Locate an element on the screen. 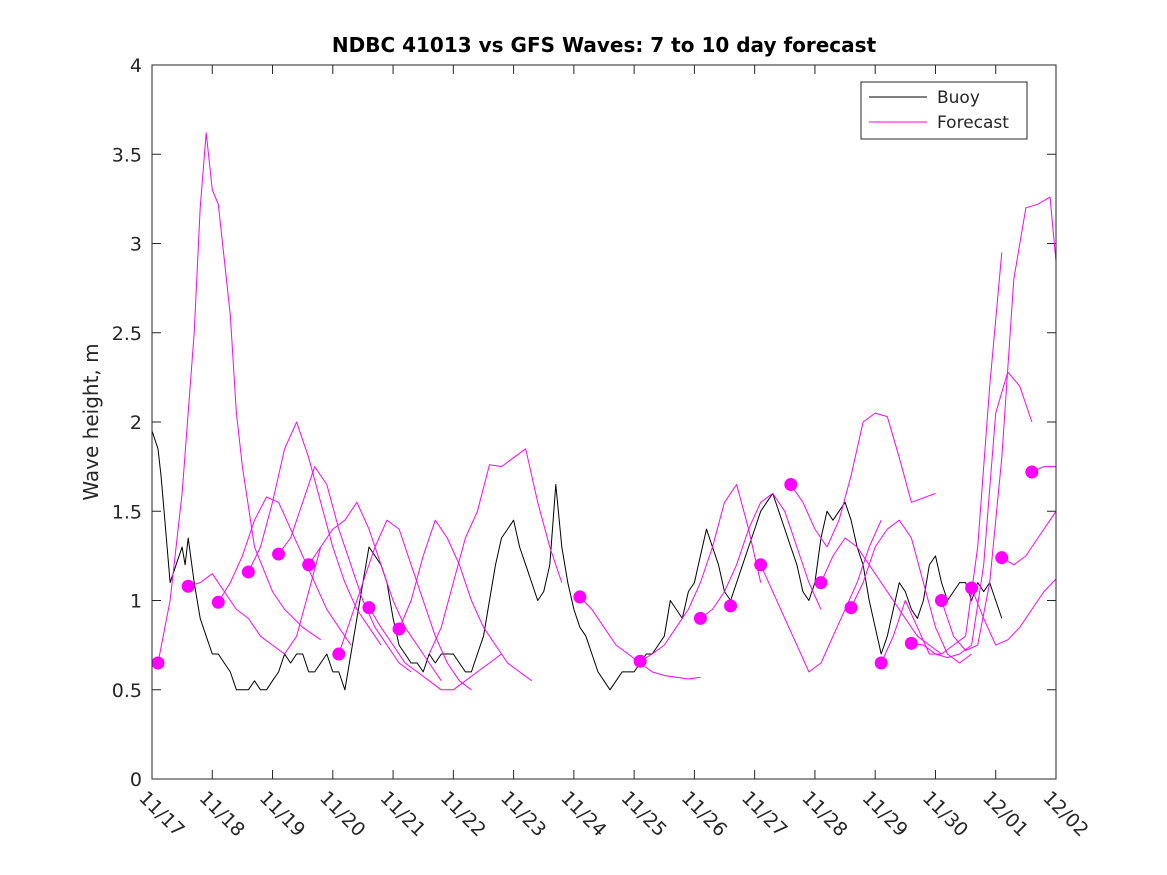  y-tick-label: 4 is located at coordinates (136, 66).